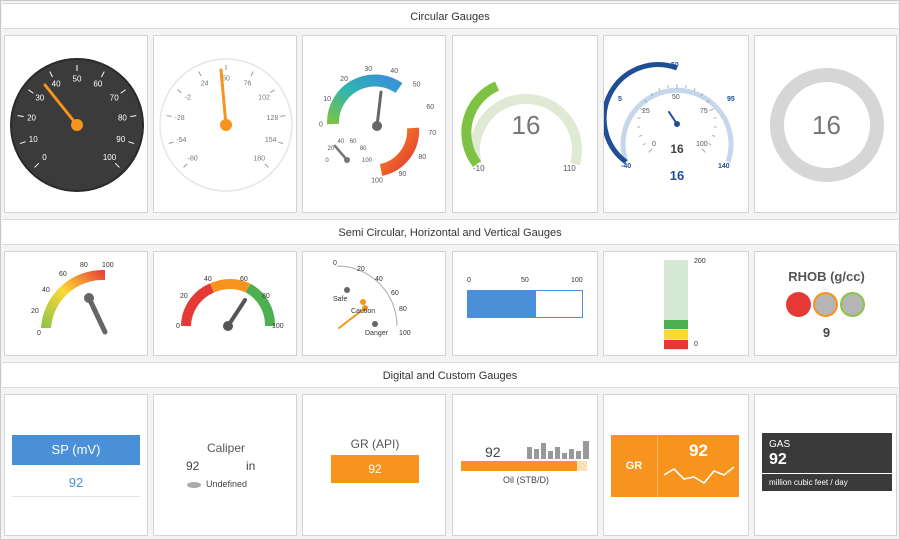 The image size is (900, 540). What do you see at coordinates (569, 168) in the screenshot?
I see `gauge4-max: 110` at bounding box center [569, 168].